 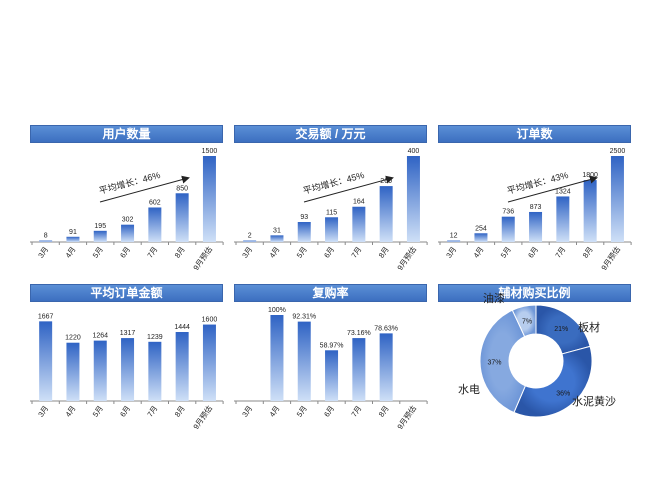 What do you see at coordinates (330, 293) in the screenshot?
I see `panel-title: 复购率` at bounding box center [330, 293].